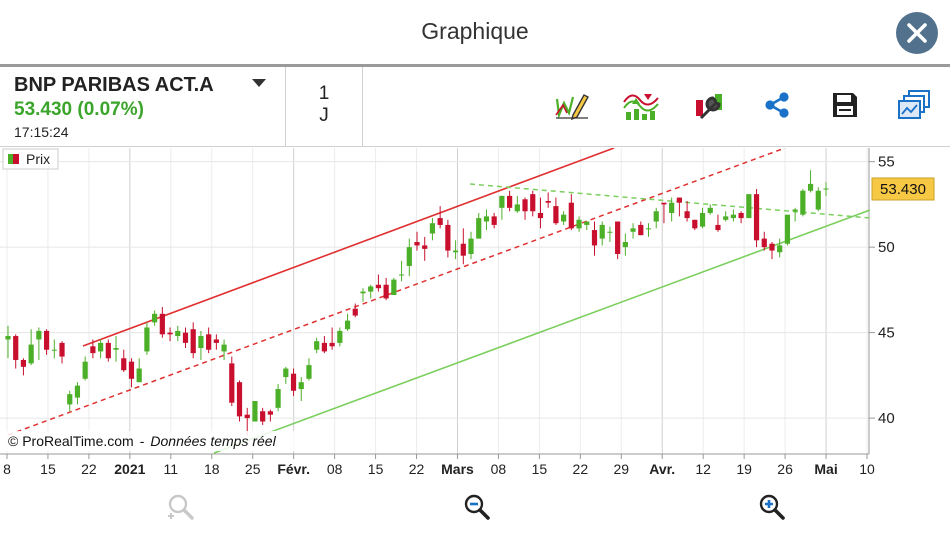 This screenshot has width=950, height=534. I want to click on close-icon, so click(917, 33).